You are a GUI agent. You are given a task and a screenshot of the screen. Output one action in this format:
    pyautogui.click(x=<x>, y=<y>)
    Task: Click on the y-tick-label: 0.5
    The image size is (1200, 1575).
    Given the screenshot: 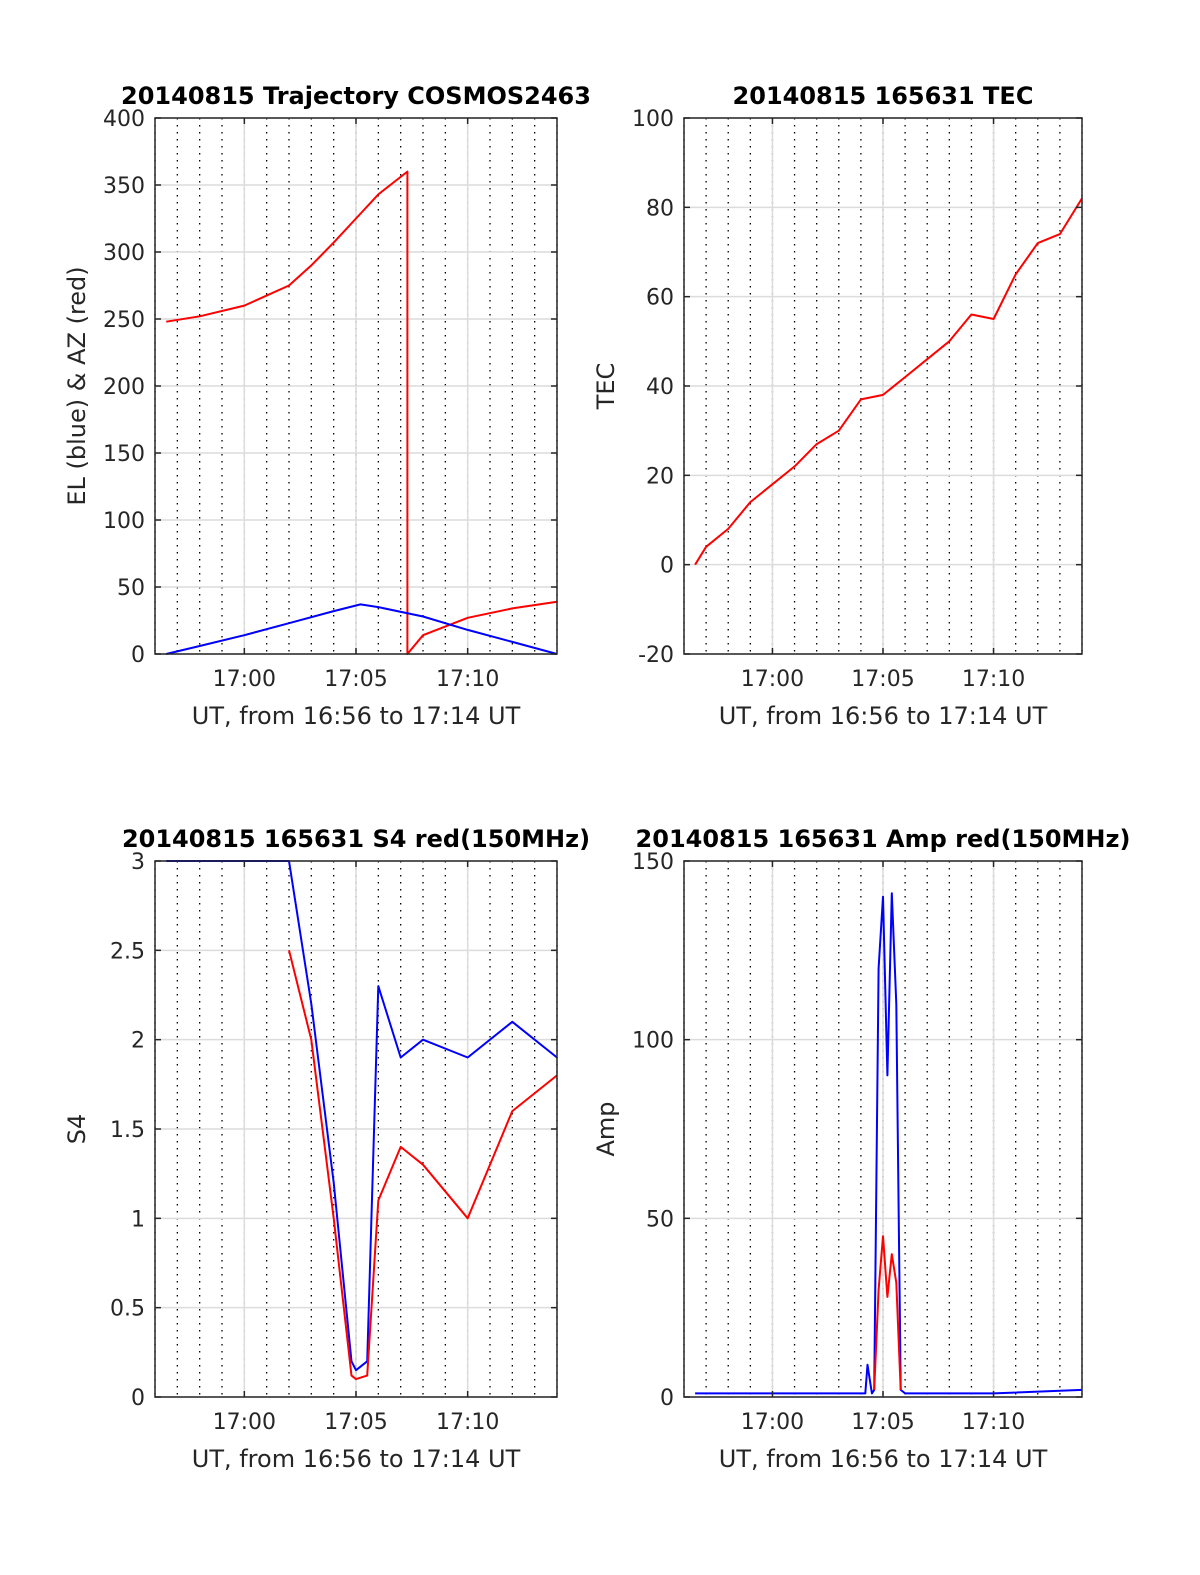 What is the action you would take?
    pyautogui.click(x=127, y=1309)
    